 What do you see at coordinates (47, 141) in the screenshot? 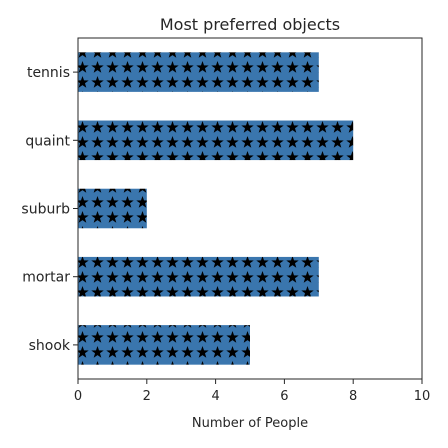
I see `y-tick-label: quaint` at bounding box center [47, 141].